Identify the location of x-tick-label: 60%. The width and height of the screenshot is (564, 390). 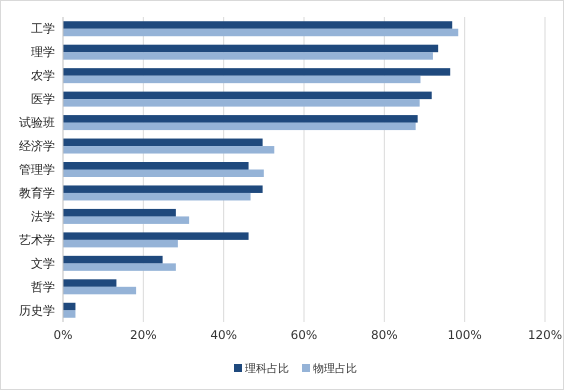
(304, 335).